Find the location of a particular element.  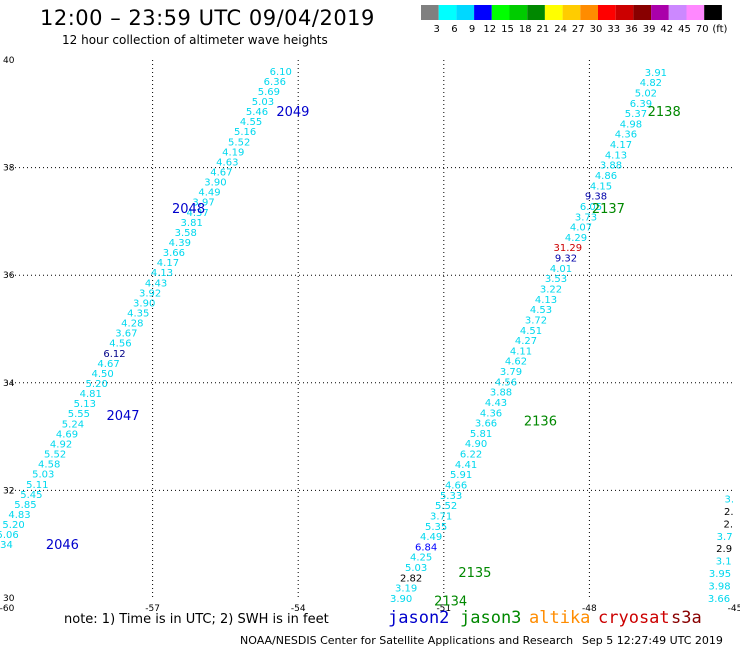

wave-height-value: 3.81 is located at coordinates (192, 223).